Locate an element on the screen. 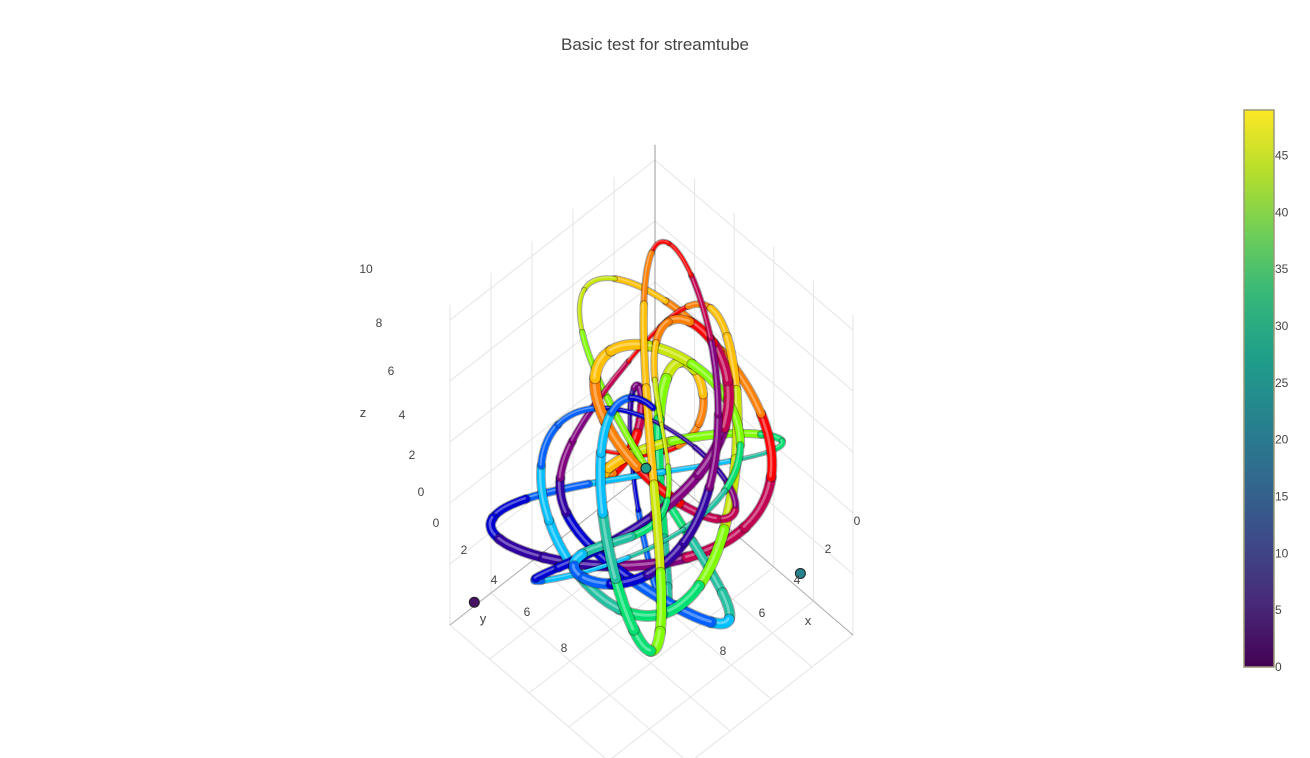 This screenshot has width=1310, height=758. colorbar-tick-label: 45 is located at coordinates (1282, 155).